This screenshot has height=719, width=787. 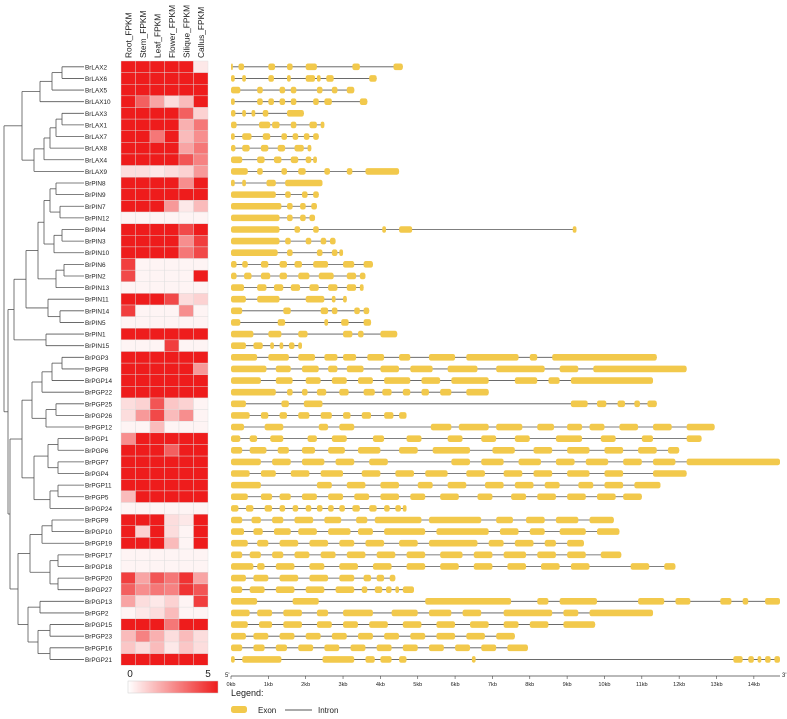 I want to click on gene-structure-BrLAX4, so click(x=274, y=160).